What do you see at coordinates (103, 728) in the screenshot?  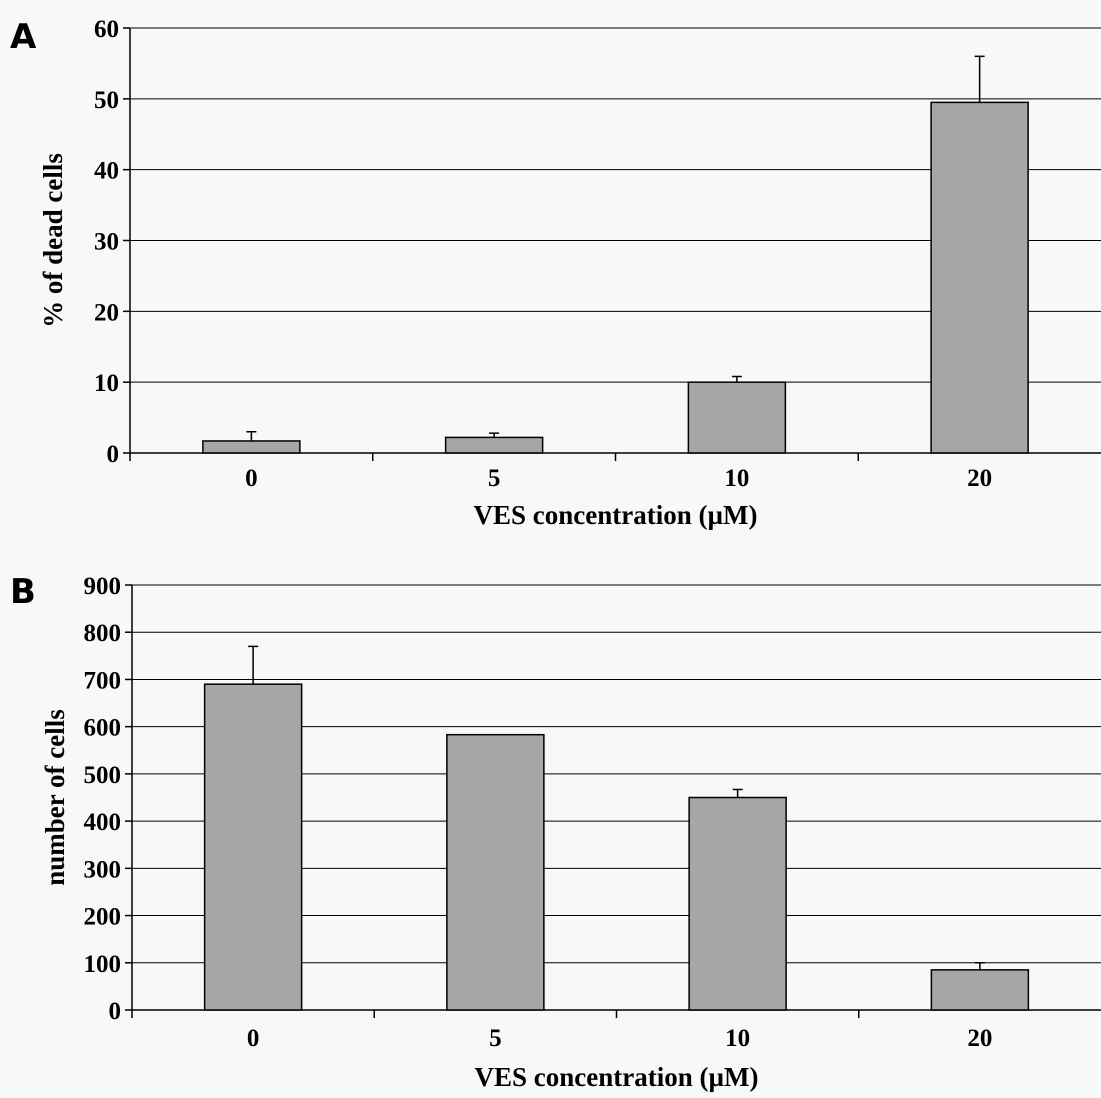 I see `y-tick-label: 600` at bounding box center [103, 728].